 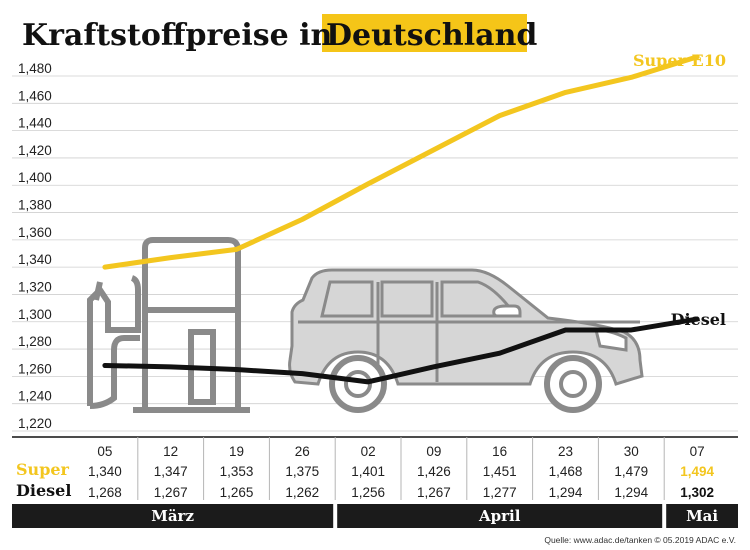 I want to click on value-cell: 1,268, so click(x=105, y=492).